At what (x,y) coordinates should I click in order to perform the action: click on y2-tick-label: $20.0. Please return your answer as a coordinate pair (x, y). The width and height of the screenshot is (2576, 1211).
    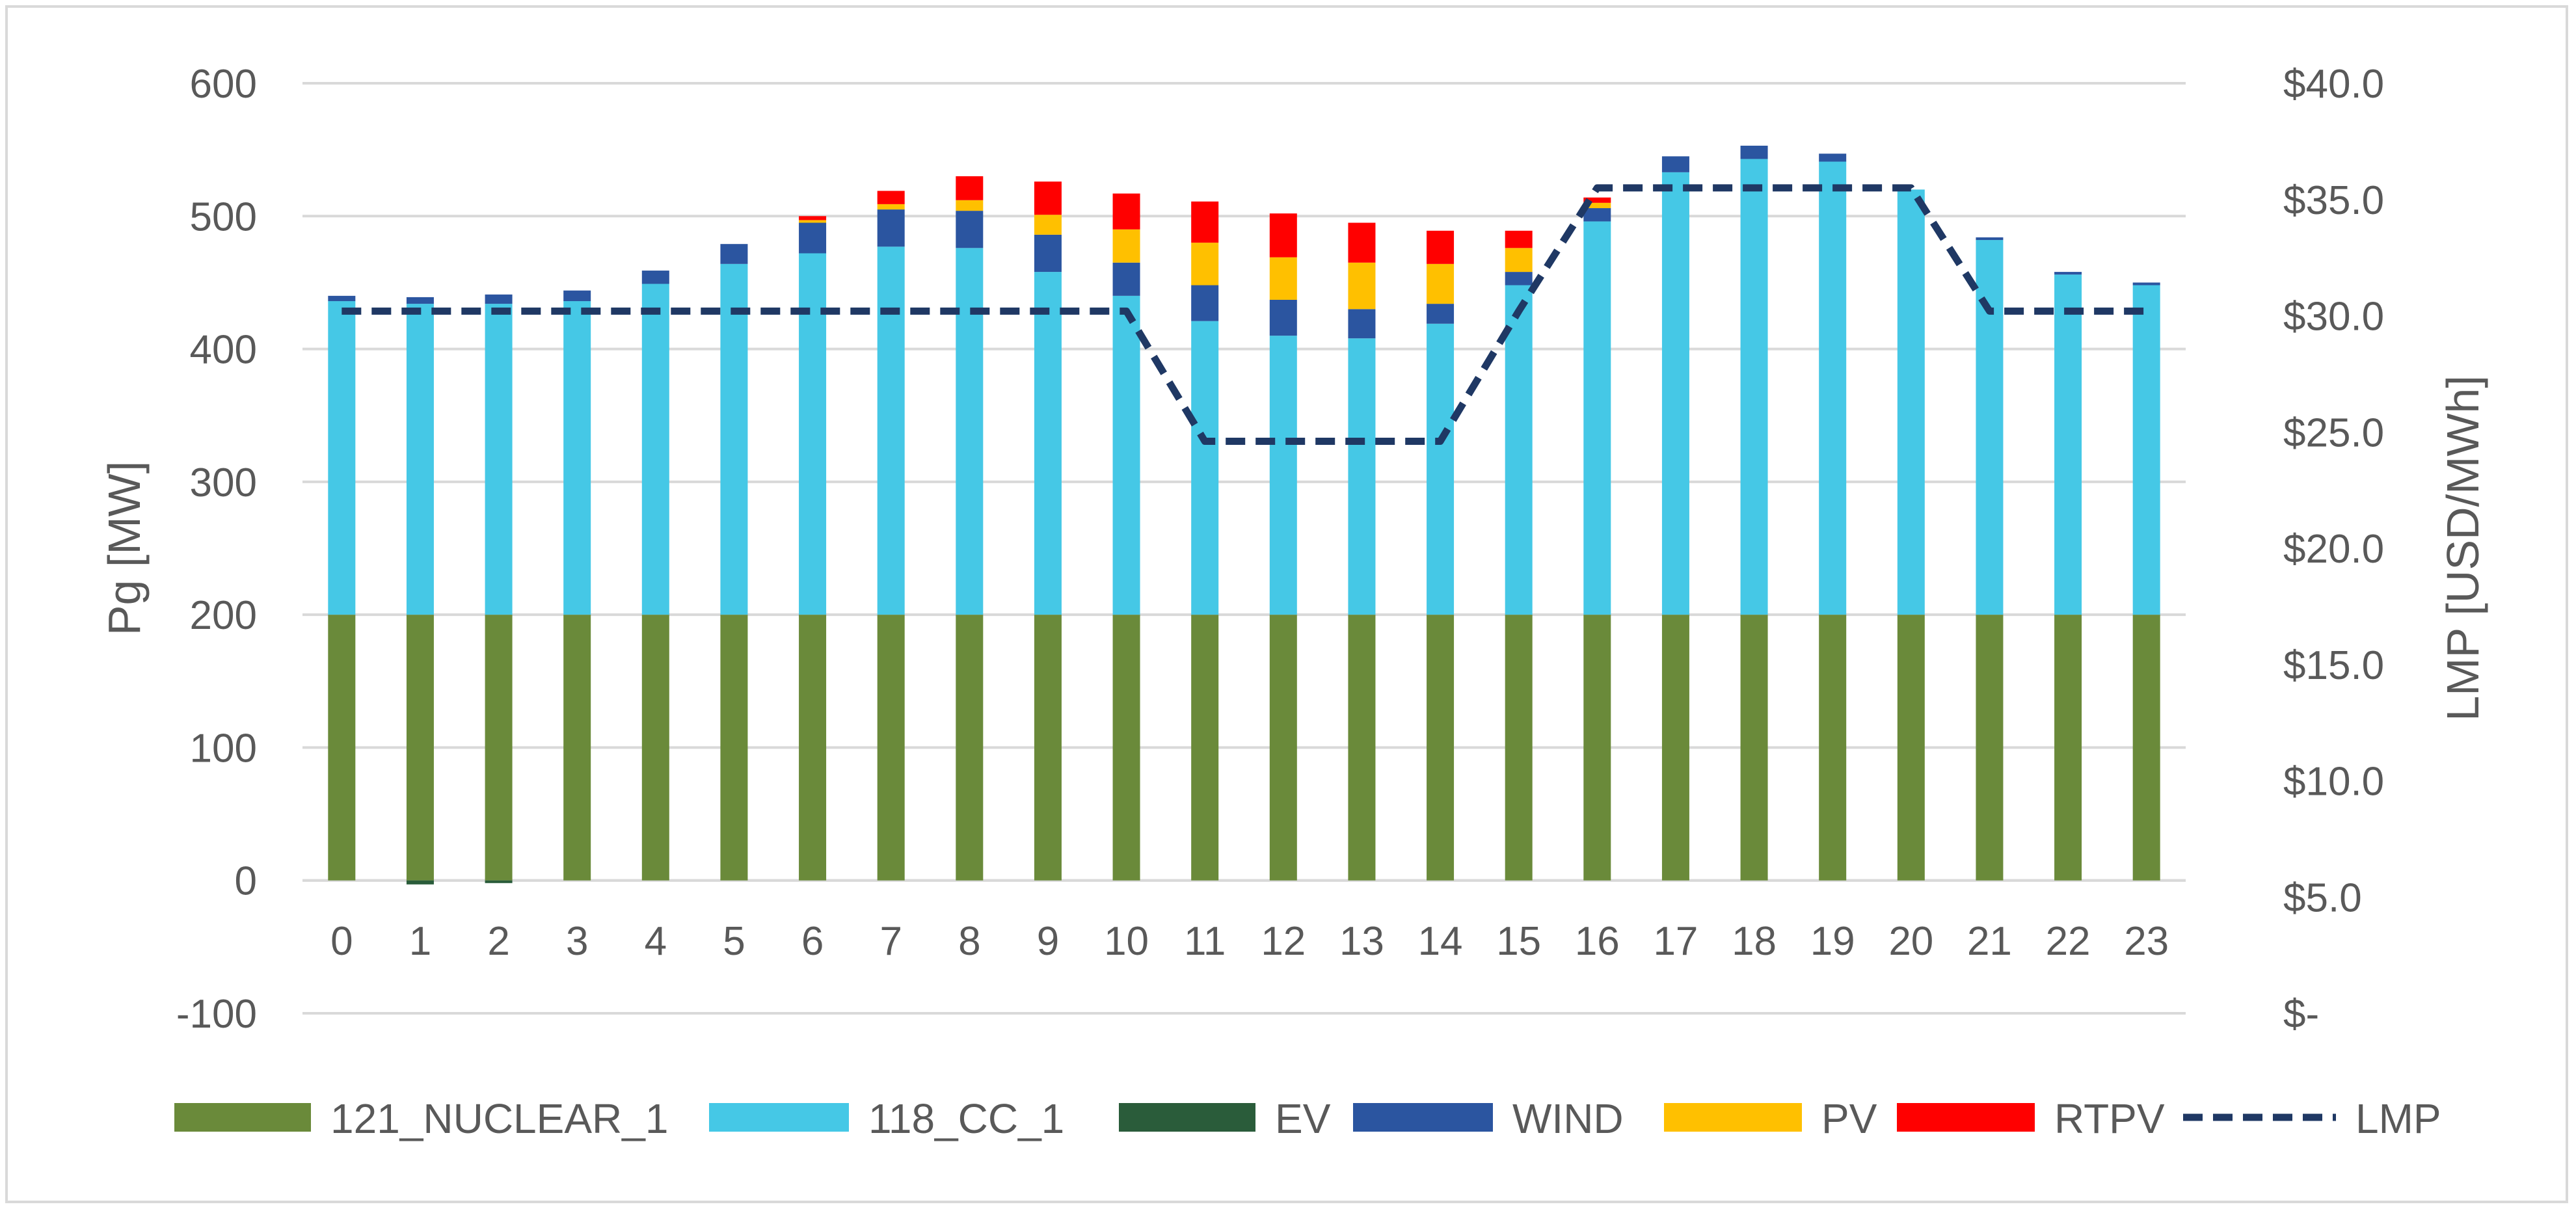
    Looking at the image, I should click on (2333, 549).